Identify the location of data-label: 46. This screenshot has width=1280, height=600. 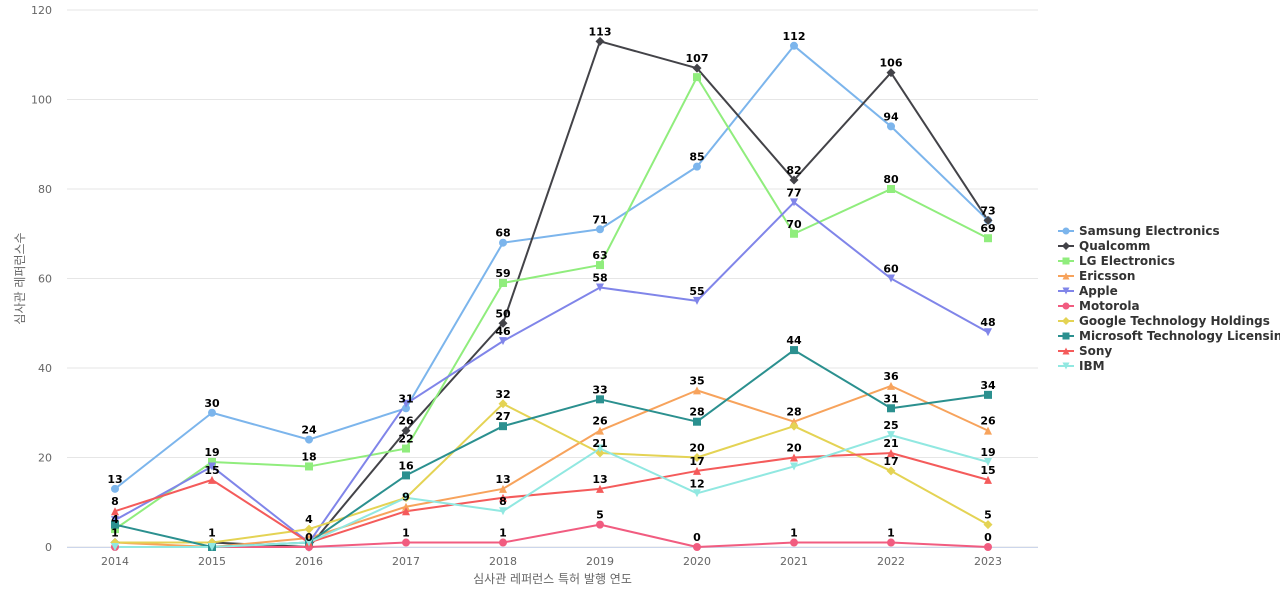
(503, 331).